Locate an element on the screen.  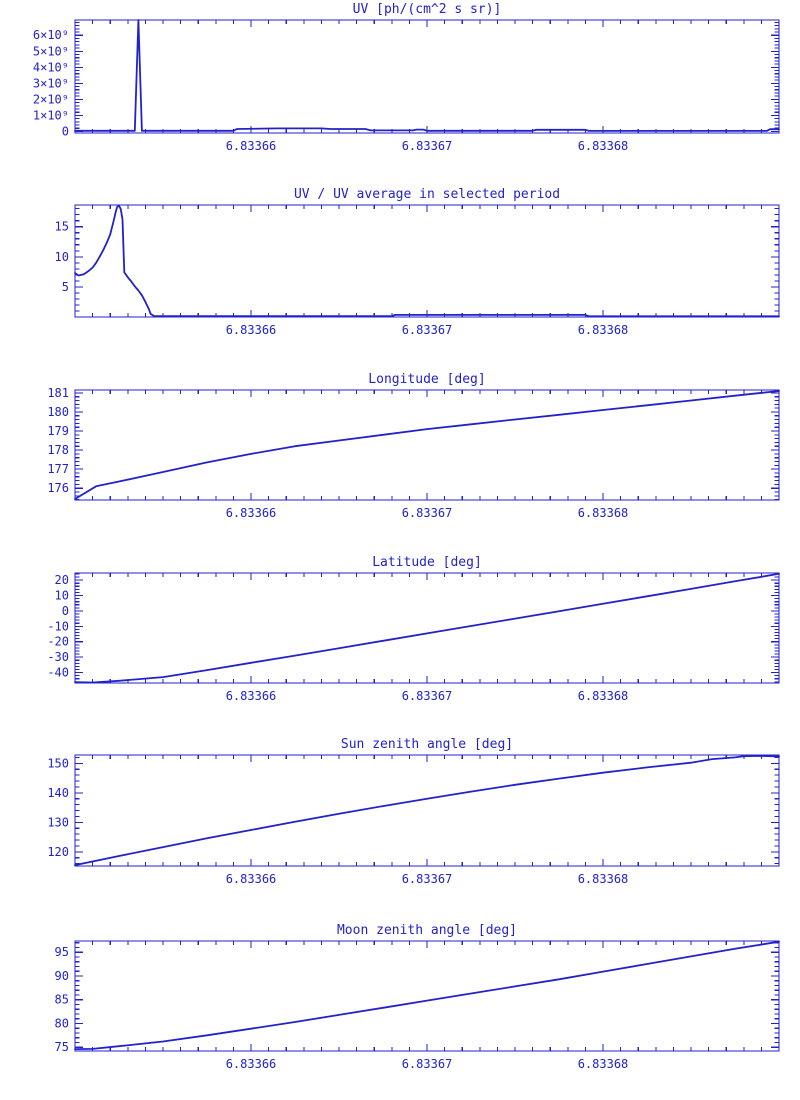
y-tick-label: 95 is located at coordinates (62, 952).